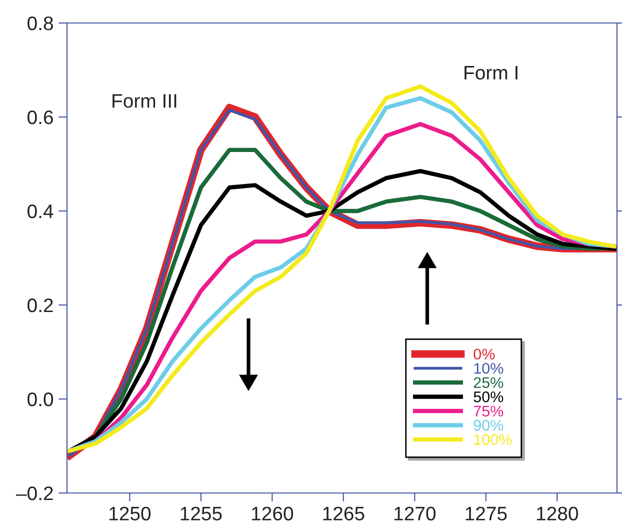  What do you see at coordinates (489, 368) in the screenshot?
I see `legend-label: 10%` at bounding box center [489, 368].